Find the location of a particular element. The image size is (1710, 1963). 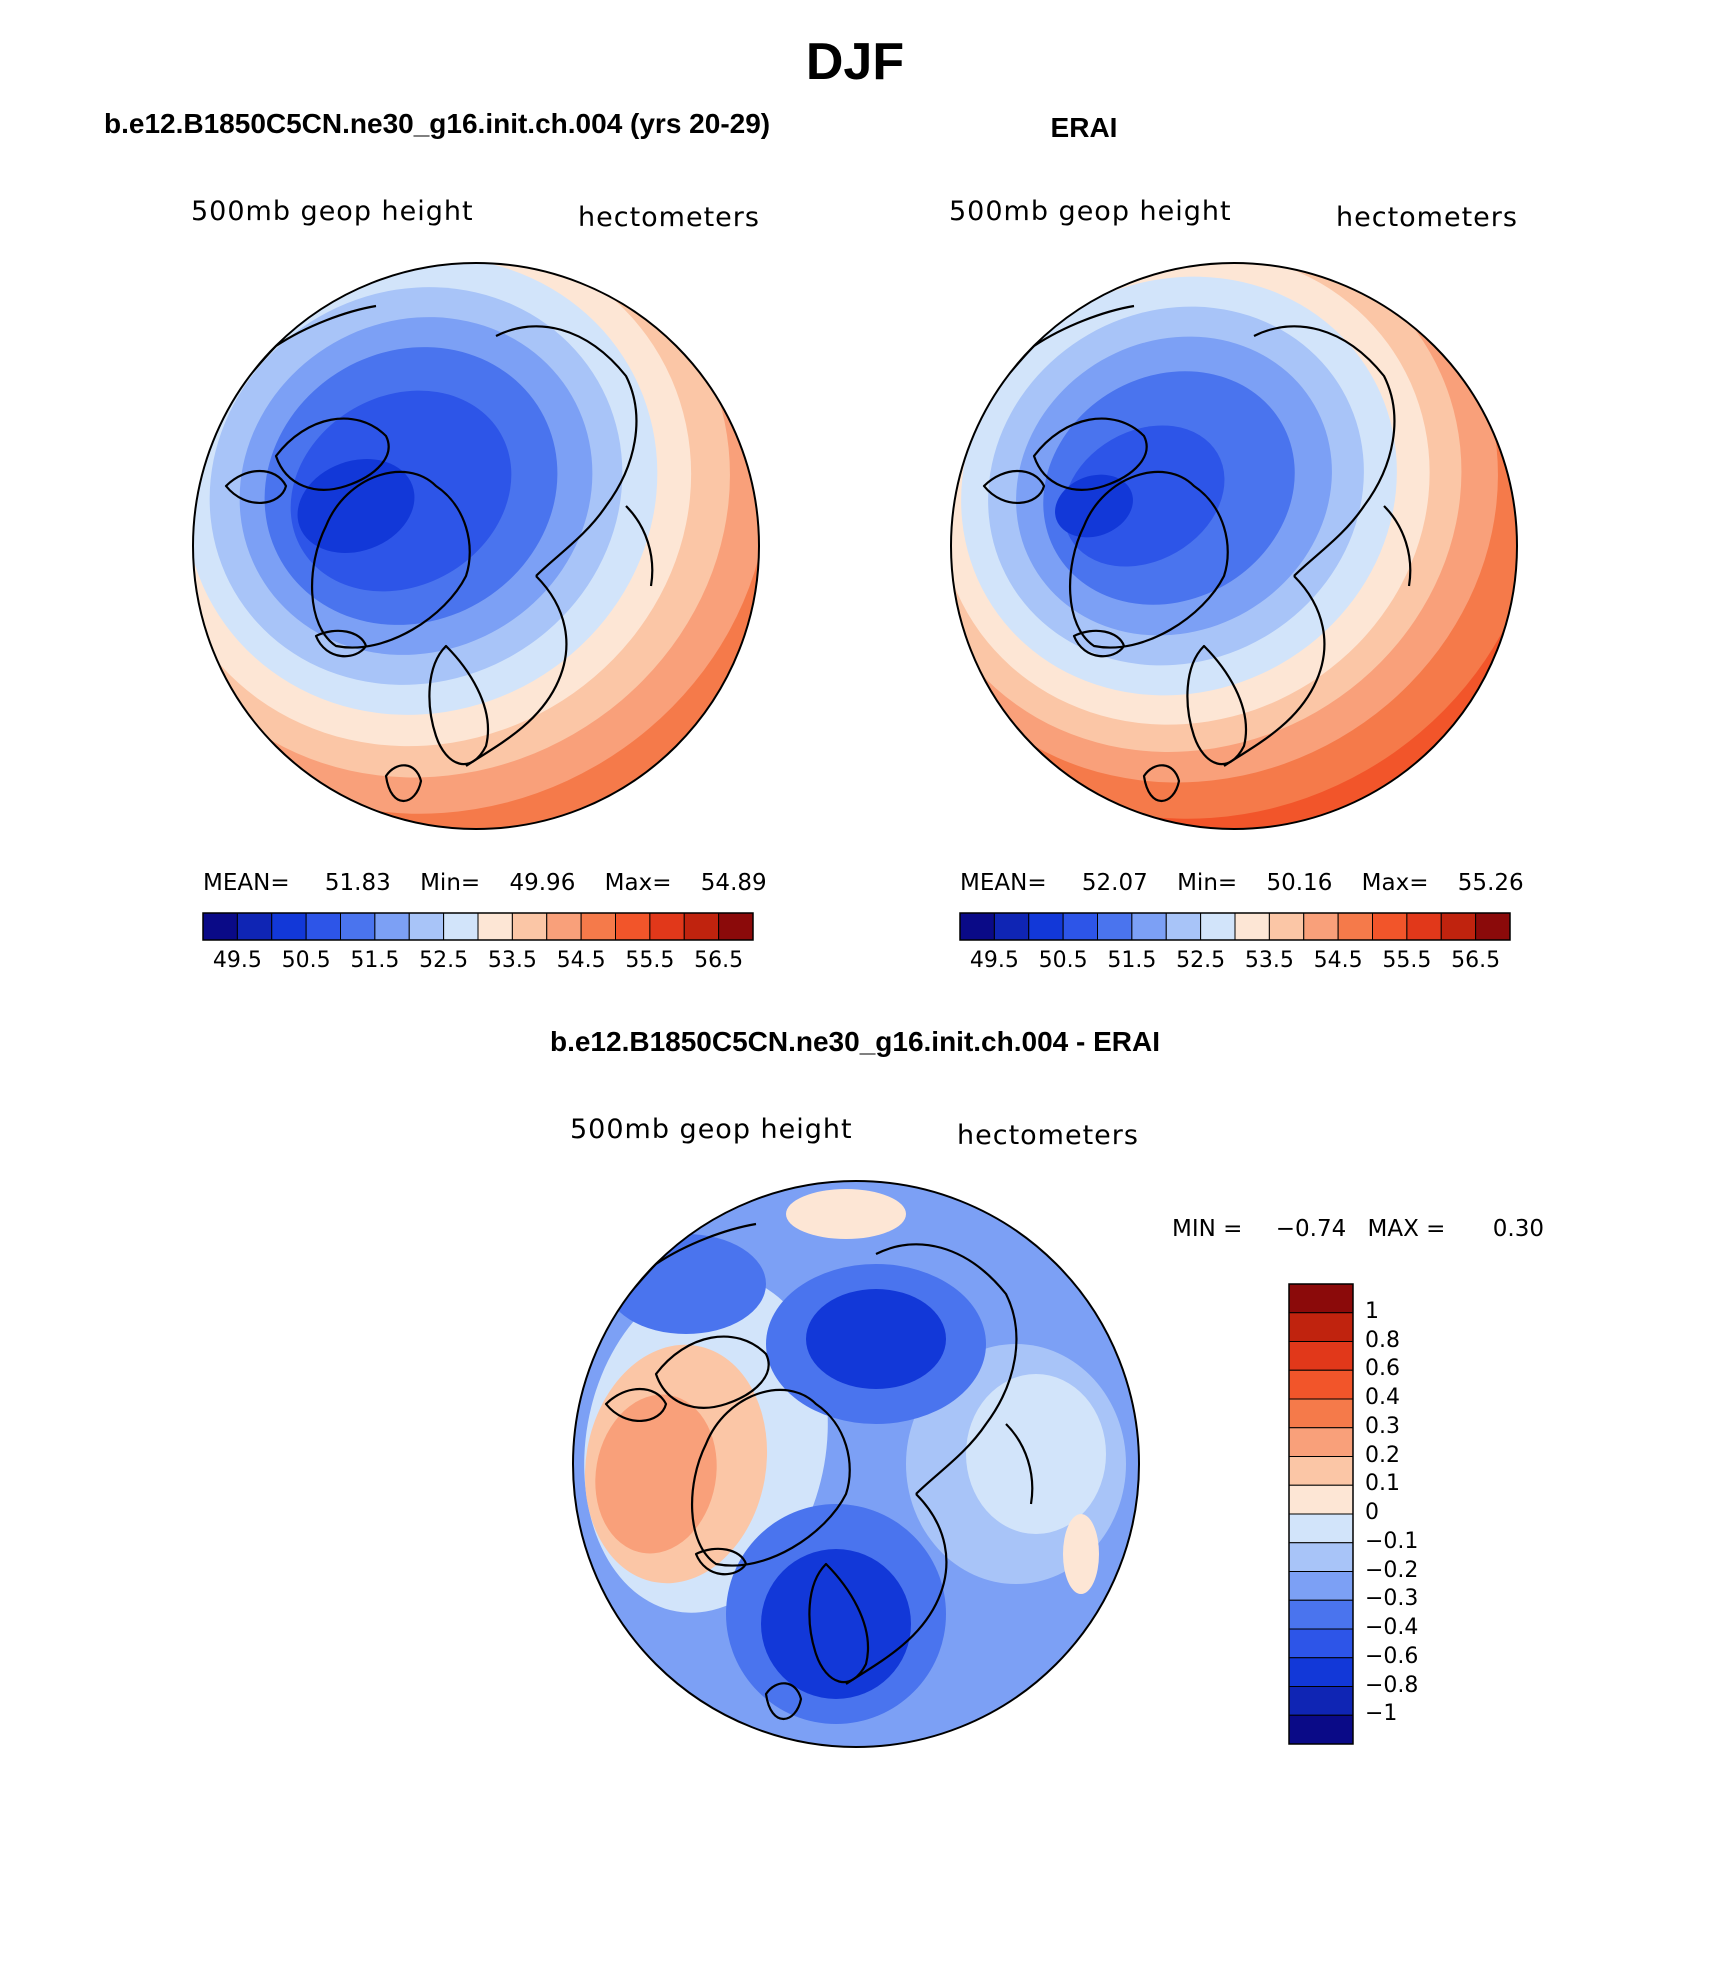

right-label-difference: hectometers is located at coordinates (1048, 1135).